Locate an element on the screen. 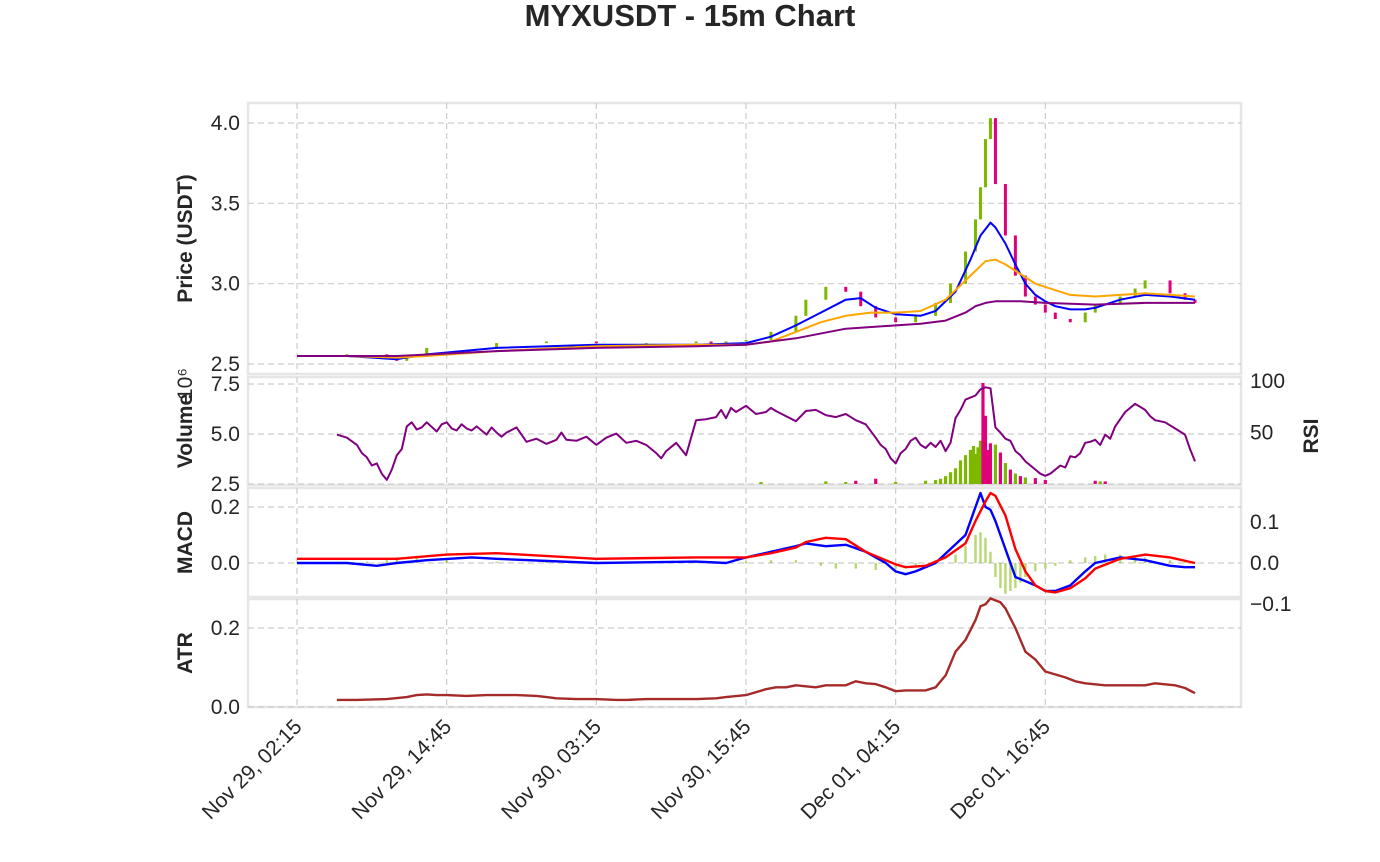 This screenshot has height=862, width=1380. atr-ytick-label: 0.2 is located at coordinates (225, 628).